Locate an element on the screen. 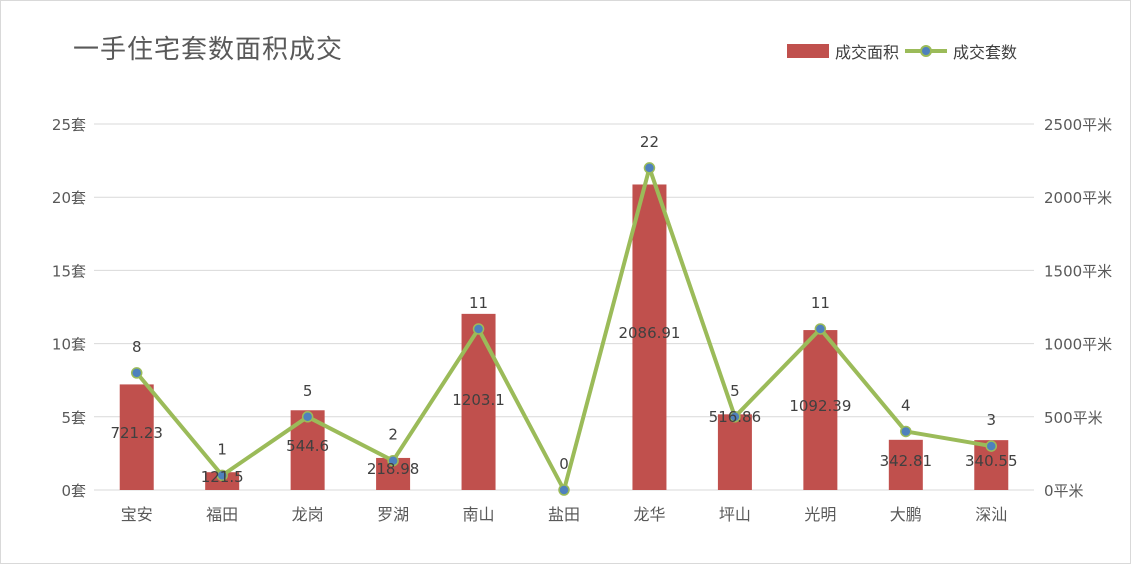 The image size is (1131, 564). y-left-tick-label: 10套 is located at coordinates (69, 345).